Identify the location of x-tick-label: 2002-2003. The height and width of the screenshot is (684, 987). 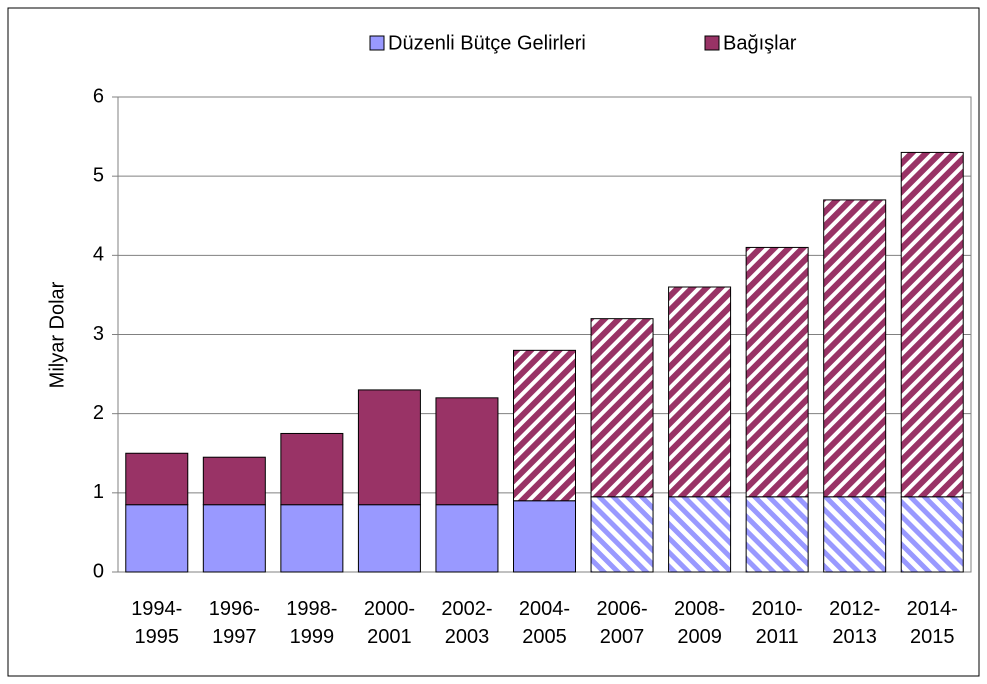
(466, 623).